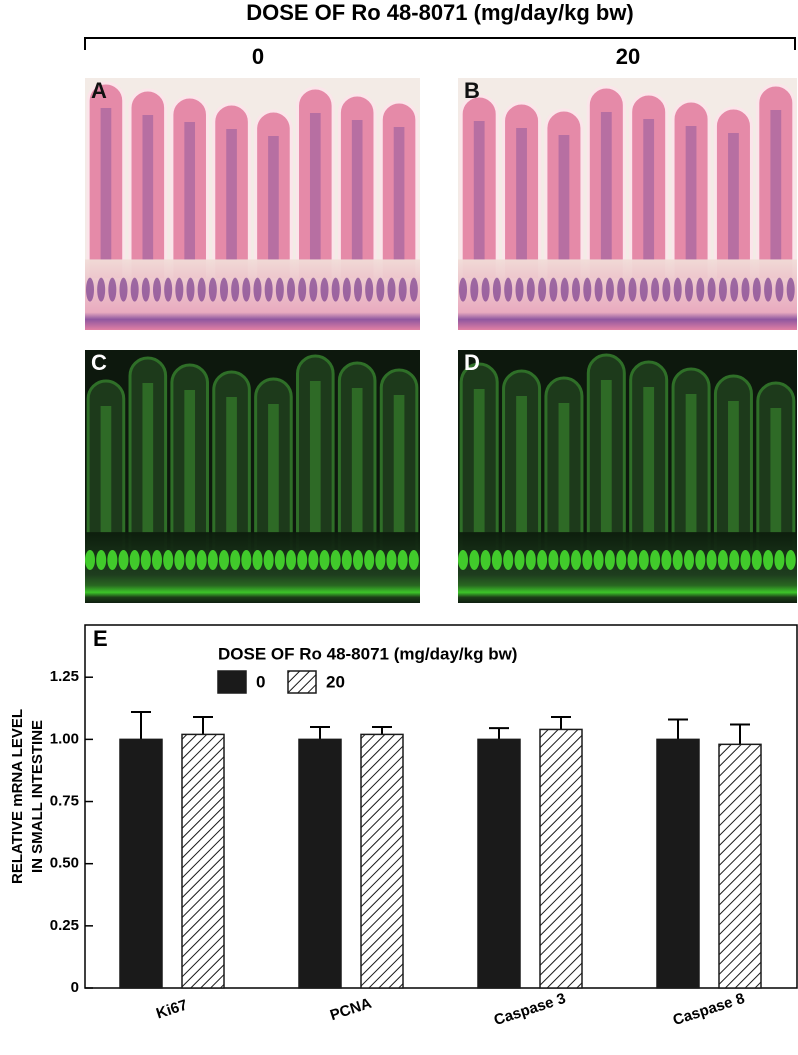 This screenshot has width=798, height=1055. What do you see at coordinates (530, 1009) in the screenshot?
I see `x-tick-label: Caspase 3` at bounding box center [530, 1009].